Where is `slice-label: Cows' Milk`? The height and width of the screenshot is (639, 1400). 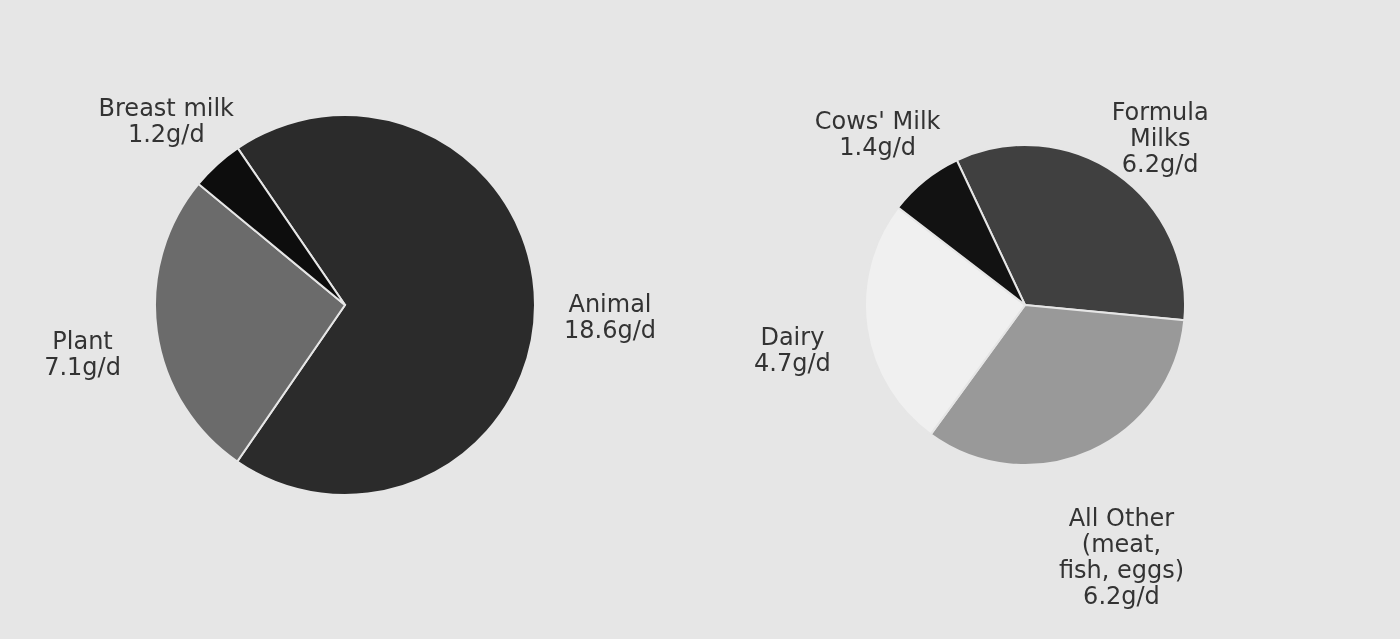 slice-label: Cows' Milk is located at coordinates (877, 120).